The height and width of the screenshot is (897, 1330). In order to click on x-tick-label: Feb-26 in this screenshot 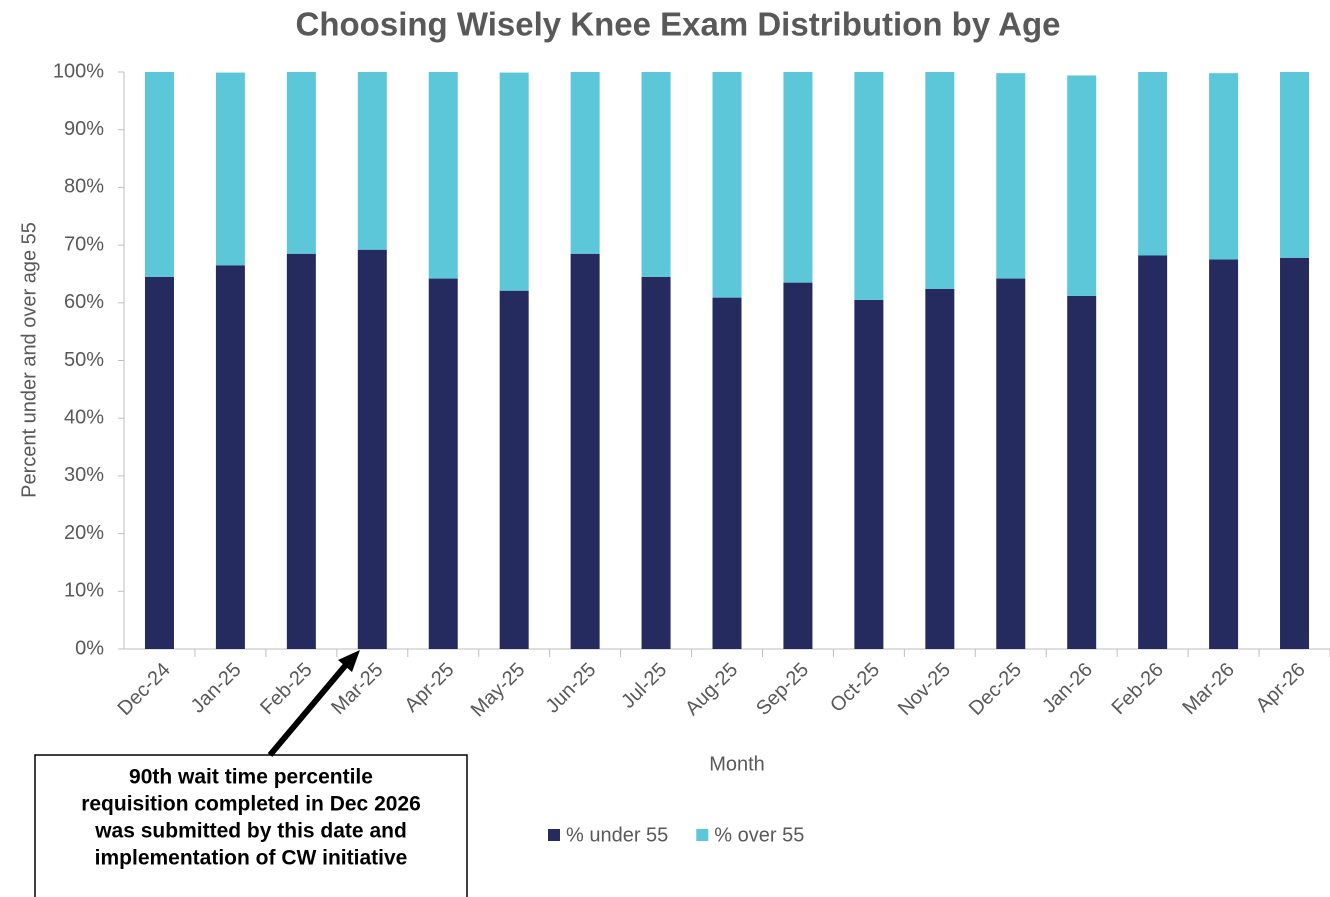, I will do `click(1138, 689)`.